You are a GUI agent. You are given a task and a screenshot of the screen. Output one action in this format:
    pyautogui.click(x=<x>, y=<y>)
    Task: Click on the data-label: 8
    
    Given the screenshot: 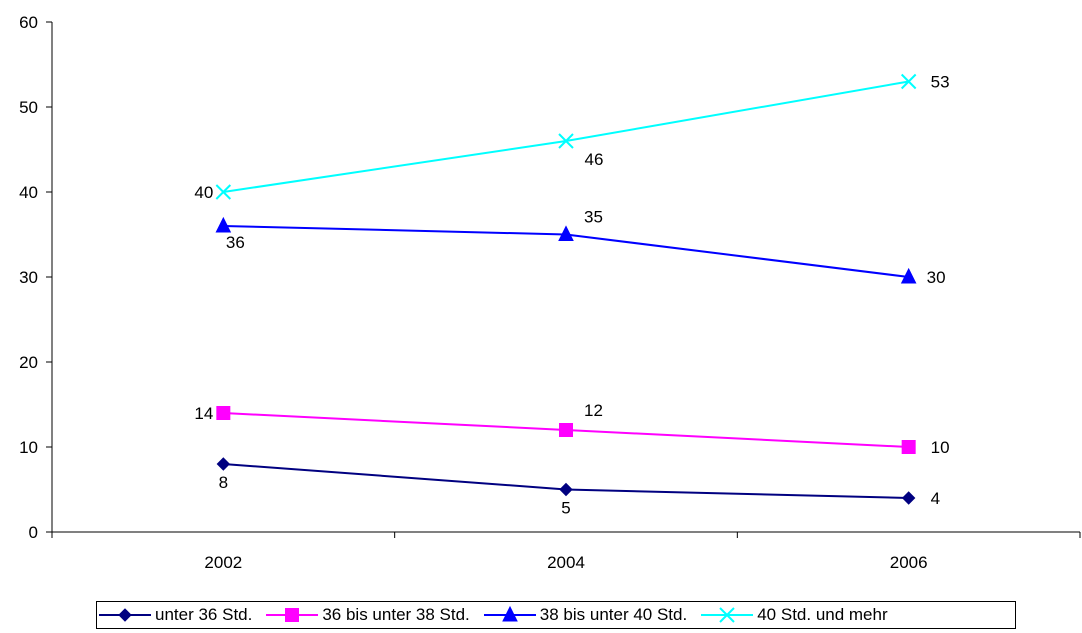 What is the action you would take?
    pyautogui.click(x=223, y=482)
    